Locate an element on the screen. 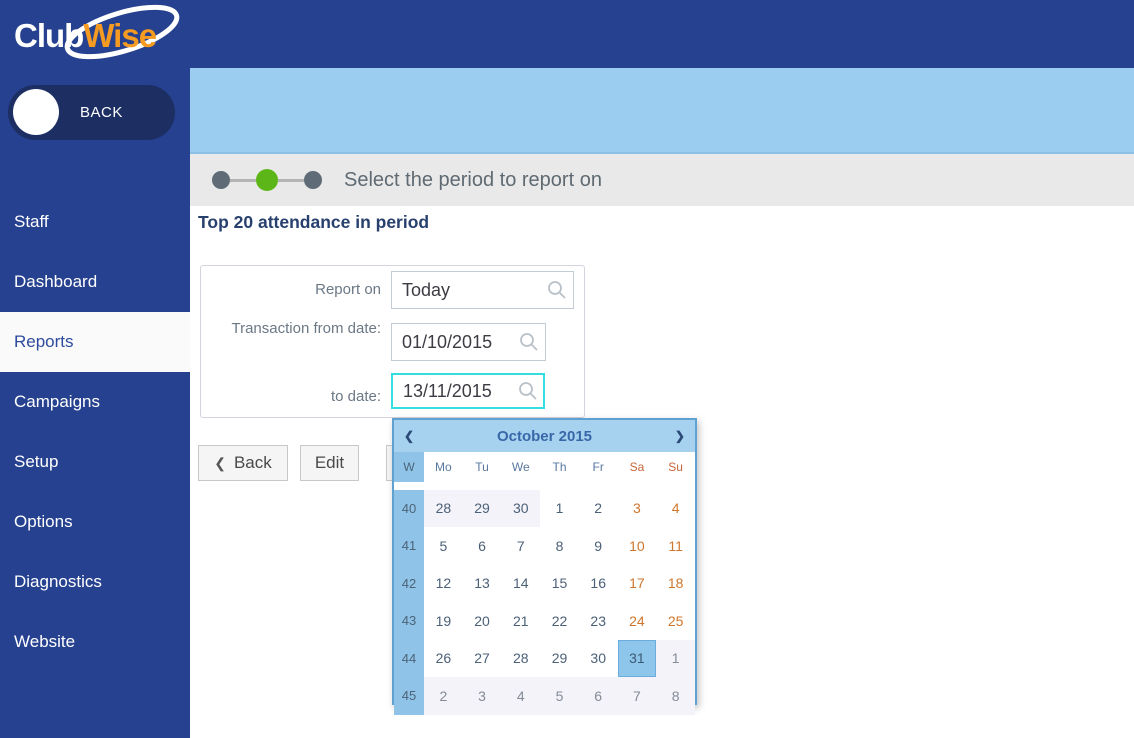  sidebar-item-dashboard: Dashboard is located at coordinates (56, 281).